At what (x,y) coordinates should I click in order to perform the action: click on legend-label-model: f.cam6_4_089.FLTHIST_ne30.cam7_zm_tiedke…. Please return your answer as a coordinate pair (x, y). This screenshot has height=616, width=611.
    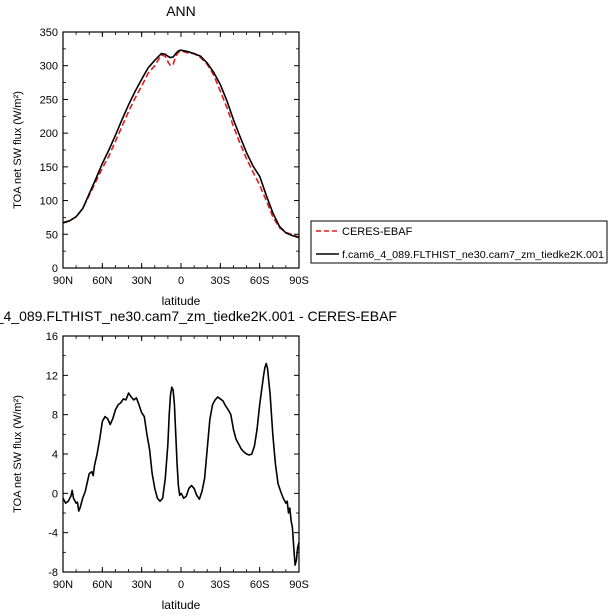
    Looking at the image, I should click on (473, 255).